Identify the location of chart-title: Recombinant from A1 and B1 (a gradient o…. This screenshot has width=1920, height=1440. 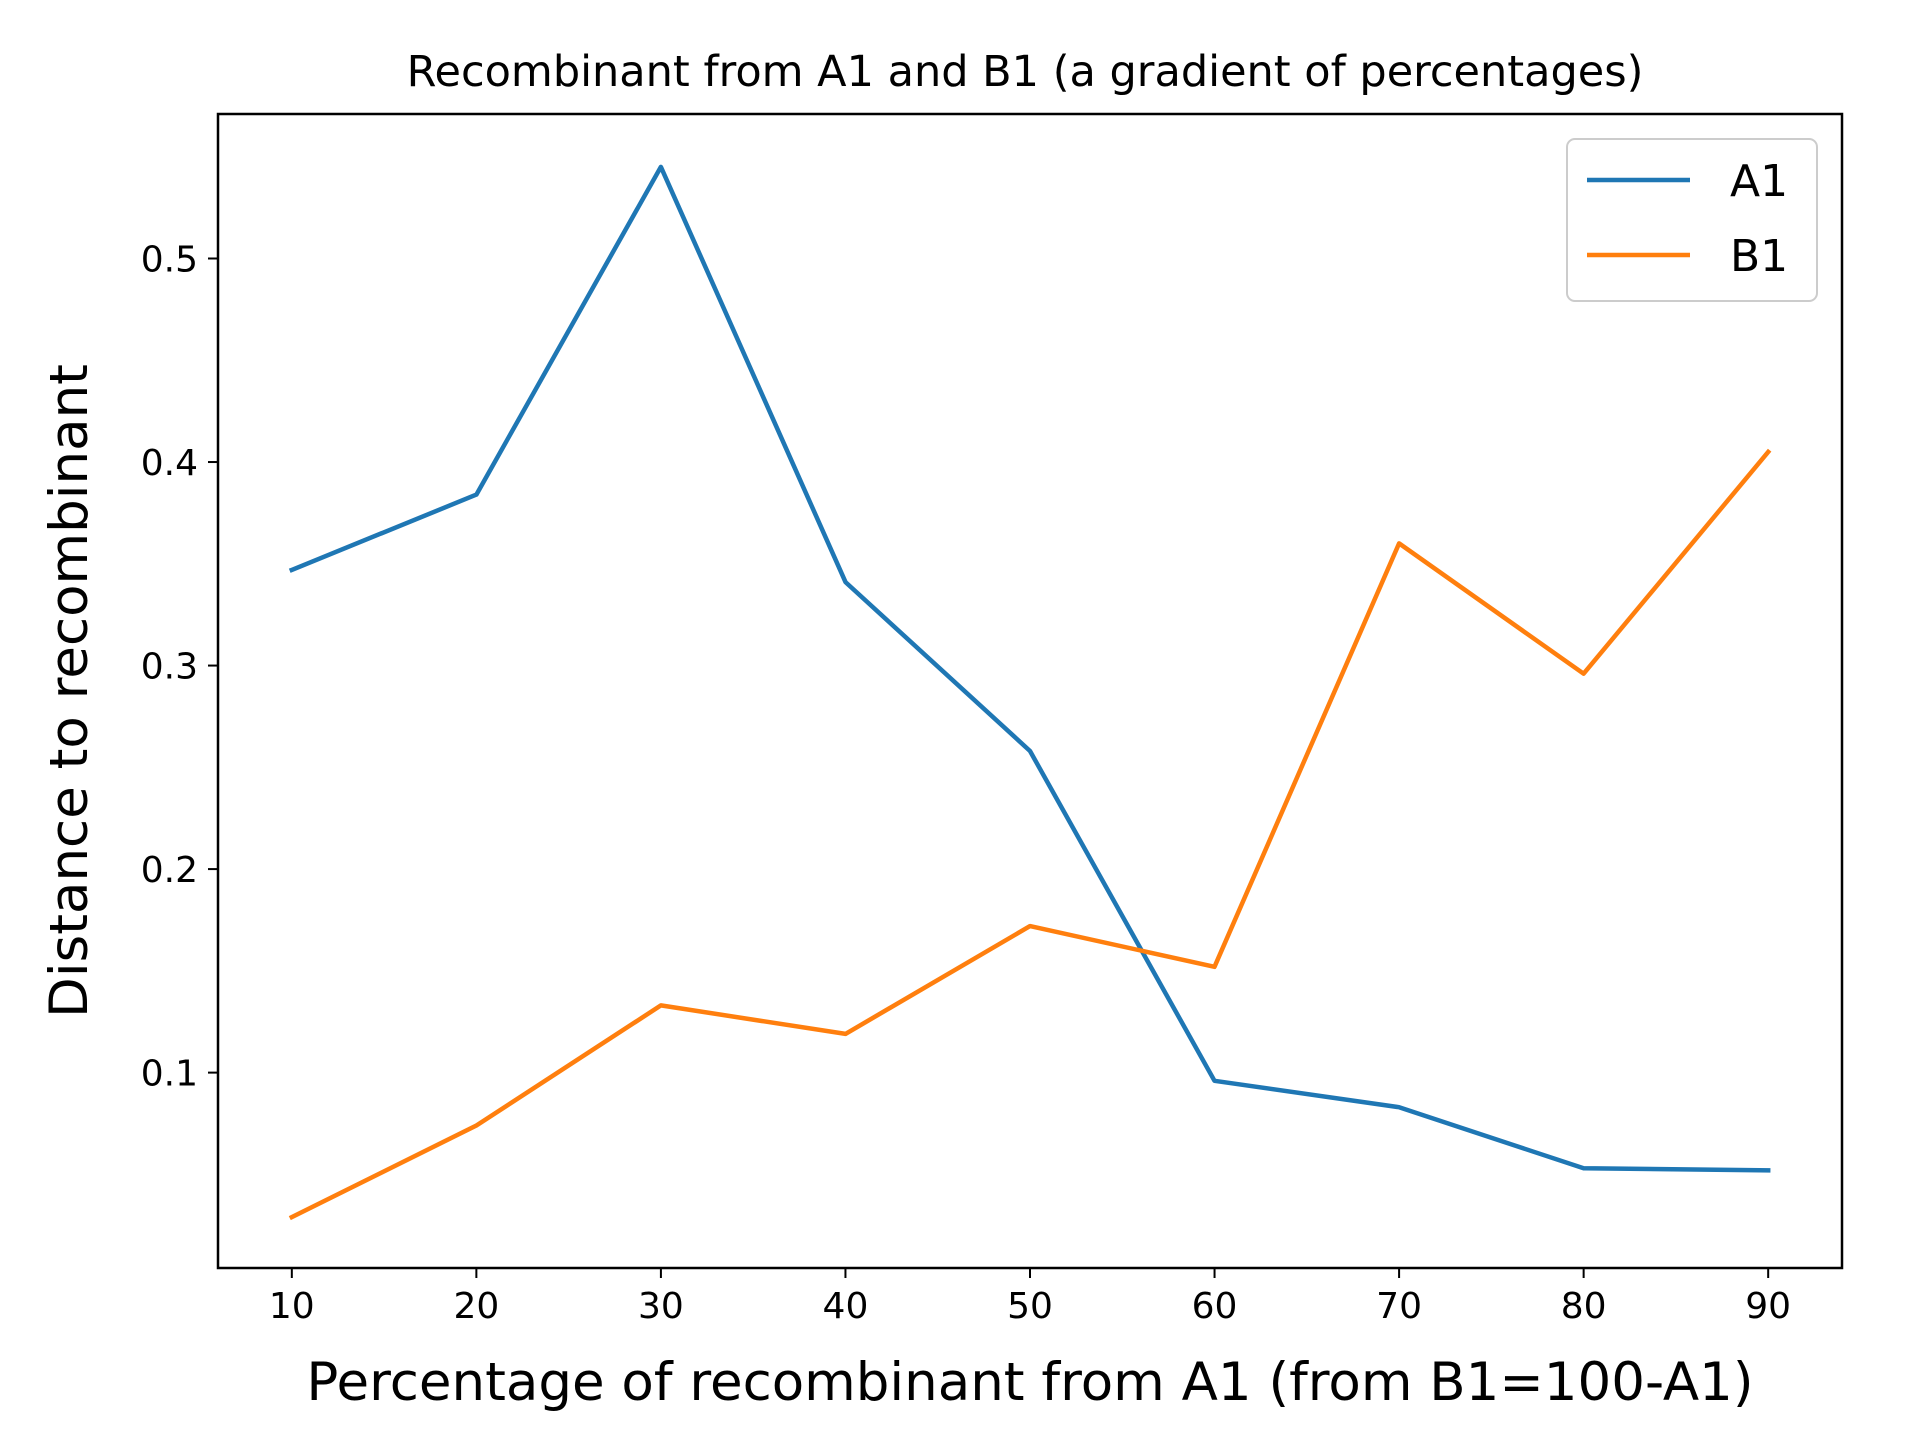
(1025, 72).